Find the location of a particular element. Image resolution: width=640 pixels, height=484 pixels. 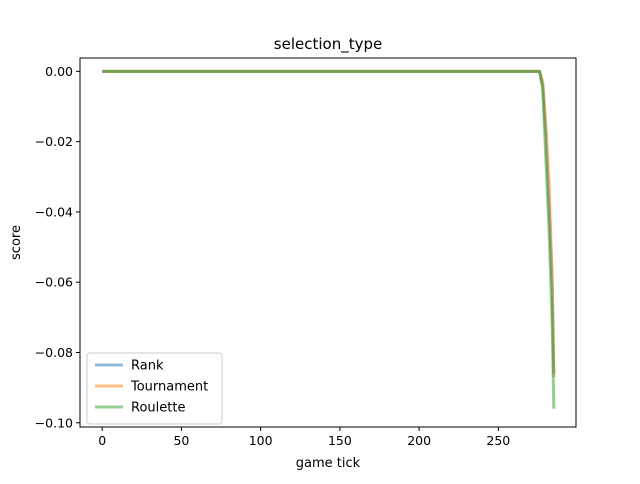

x-tick-label: 200 is located at coordinates (419, 440).